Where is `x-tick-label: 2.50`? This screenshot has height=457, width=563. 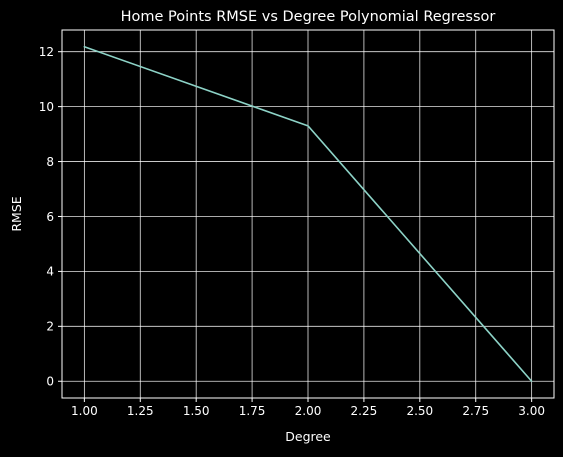 x-tick-label: 2.50 is located at coordinates (419, 411).